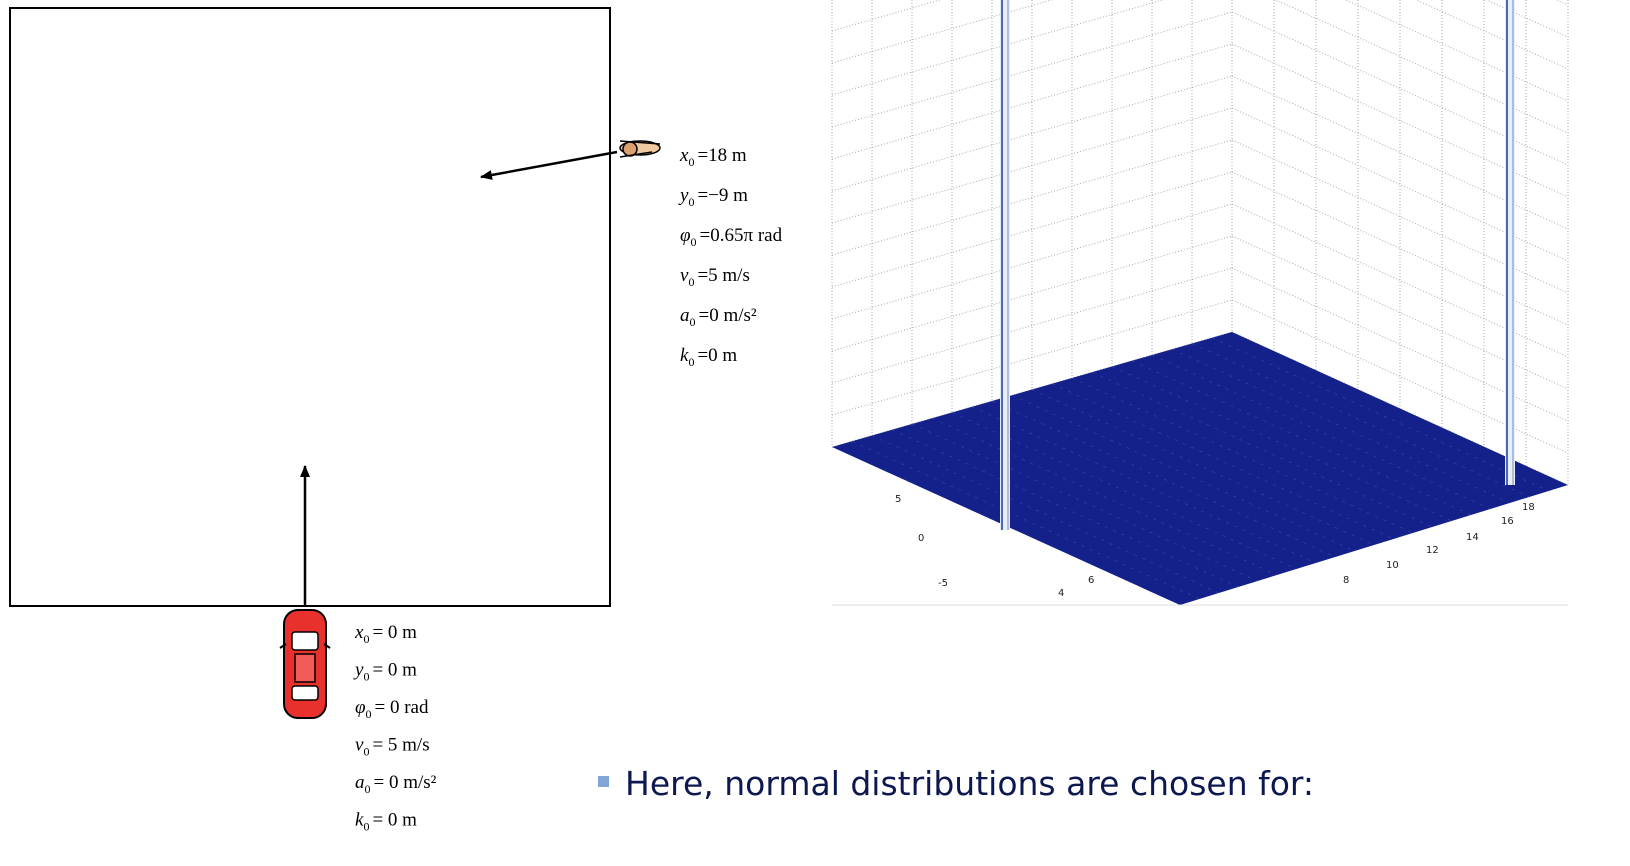 The image size is (1630, 866). I want to click on param-line: v0 = 5 m/s, so click(392, 747).